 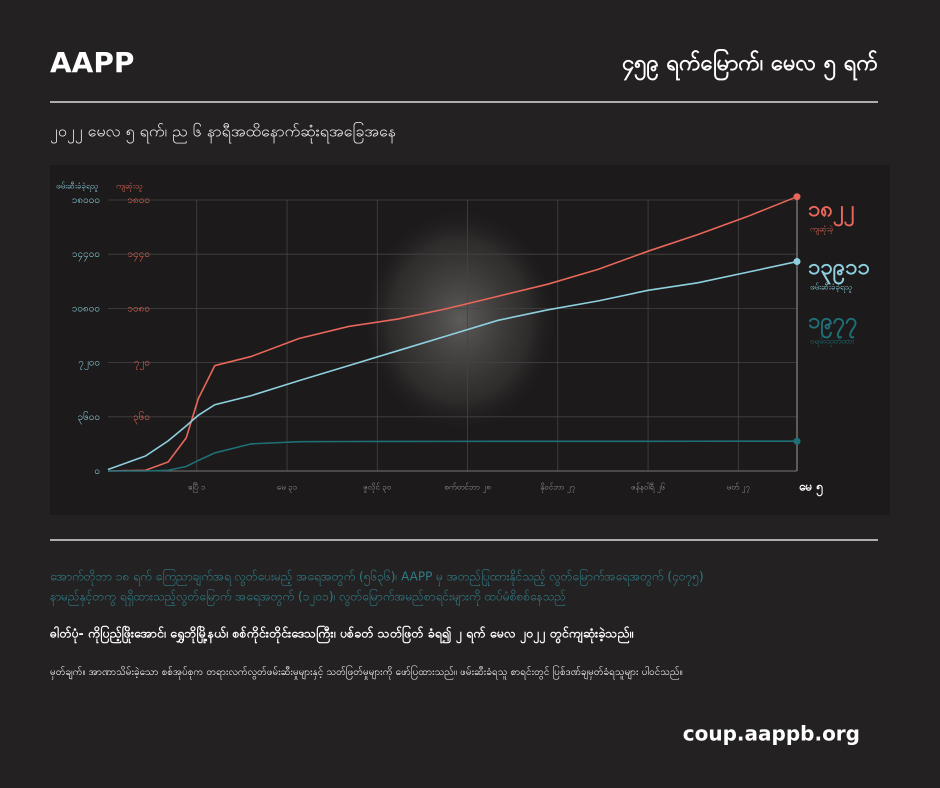 What do you see at coordinates (86, 308) in the screenshot?
I see `y-tick-label: ၁၀၈၀၀` at bounding box center [86, 308].